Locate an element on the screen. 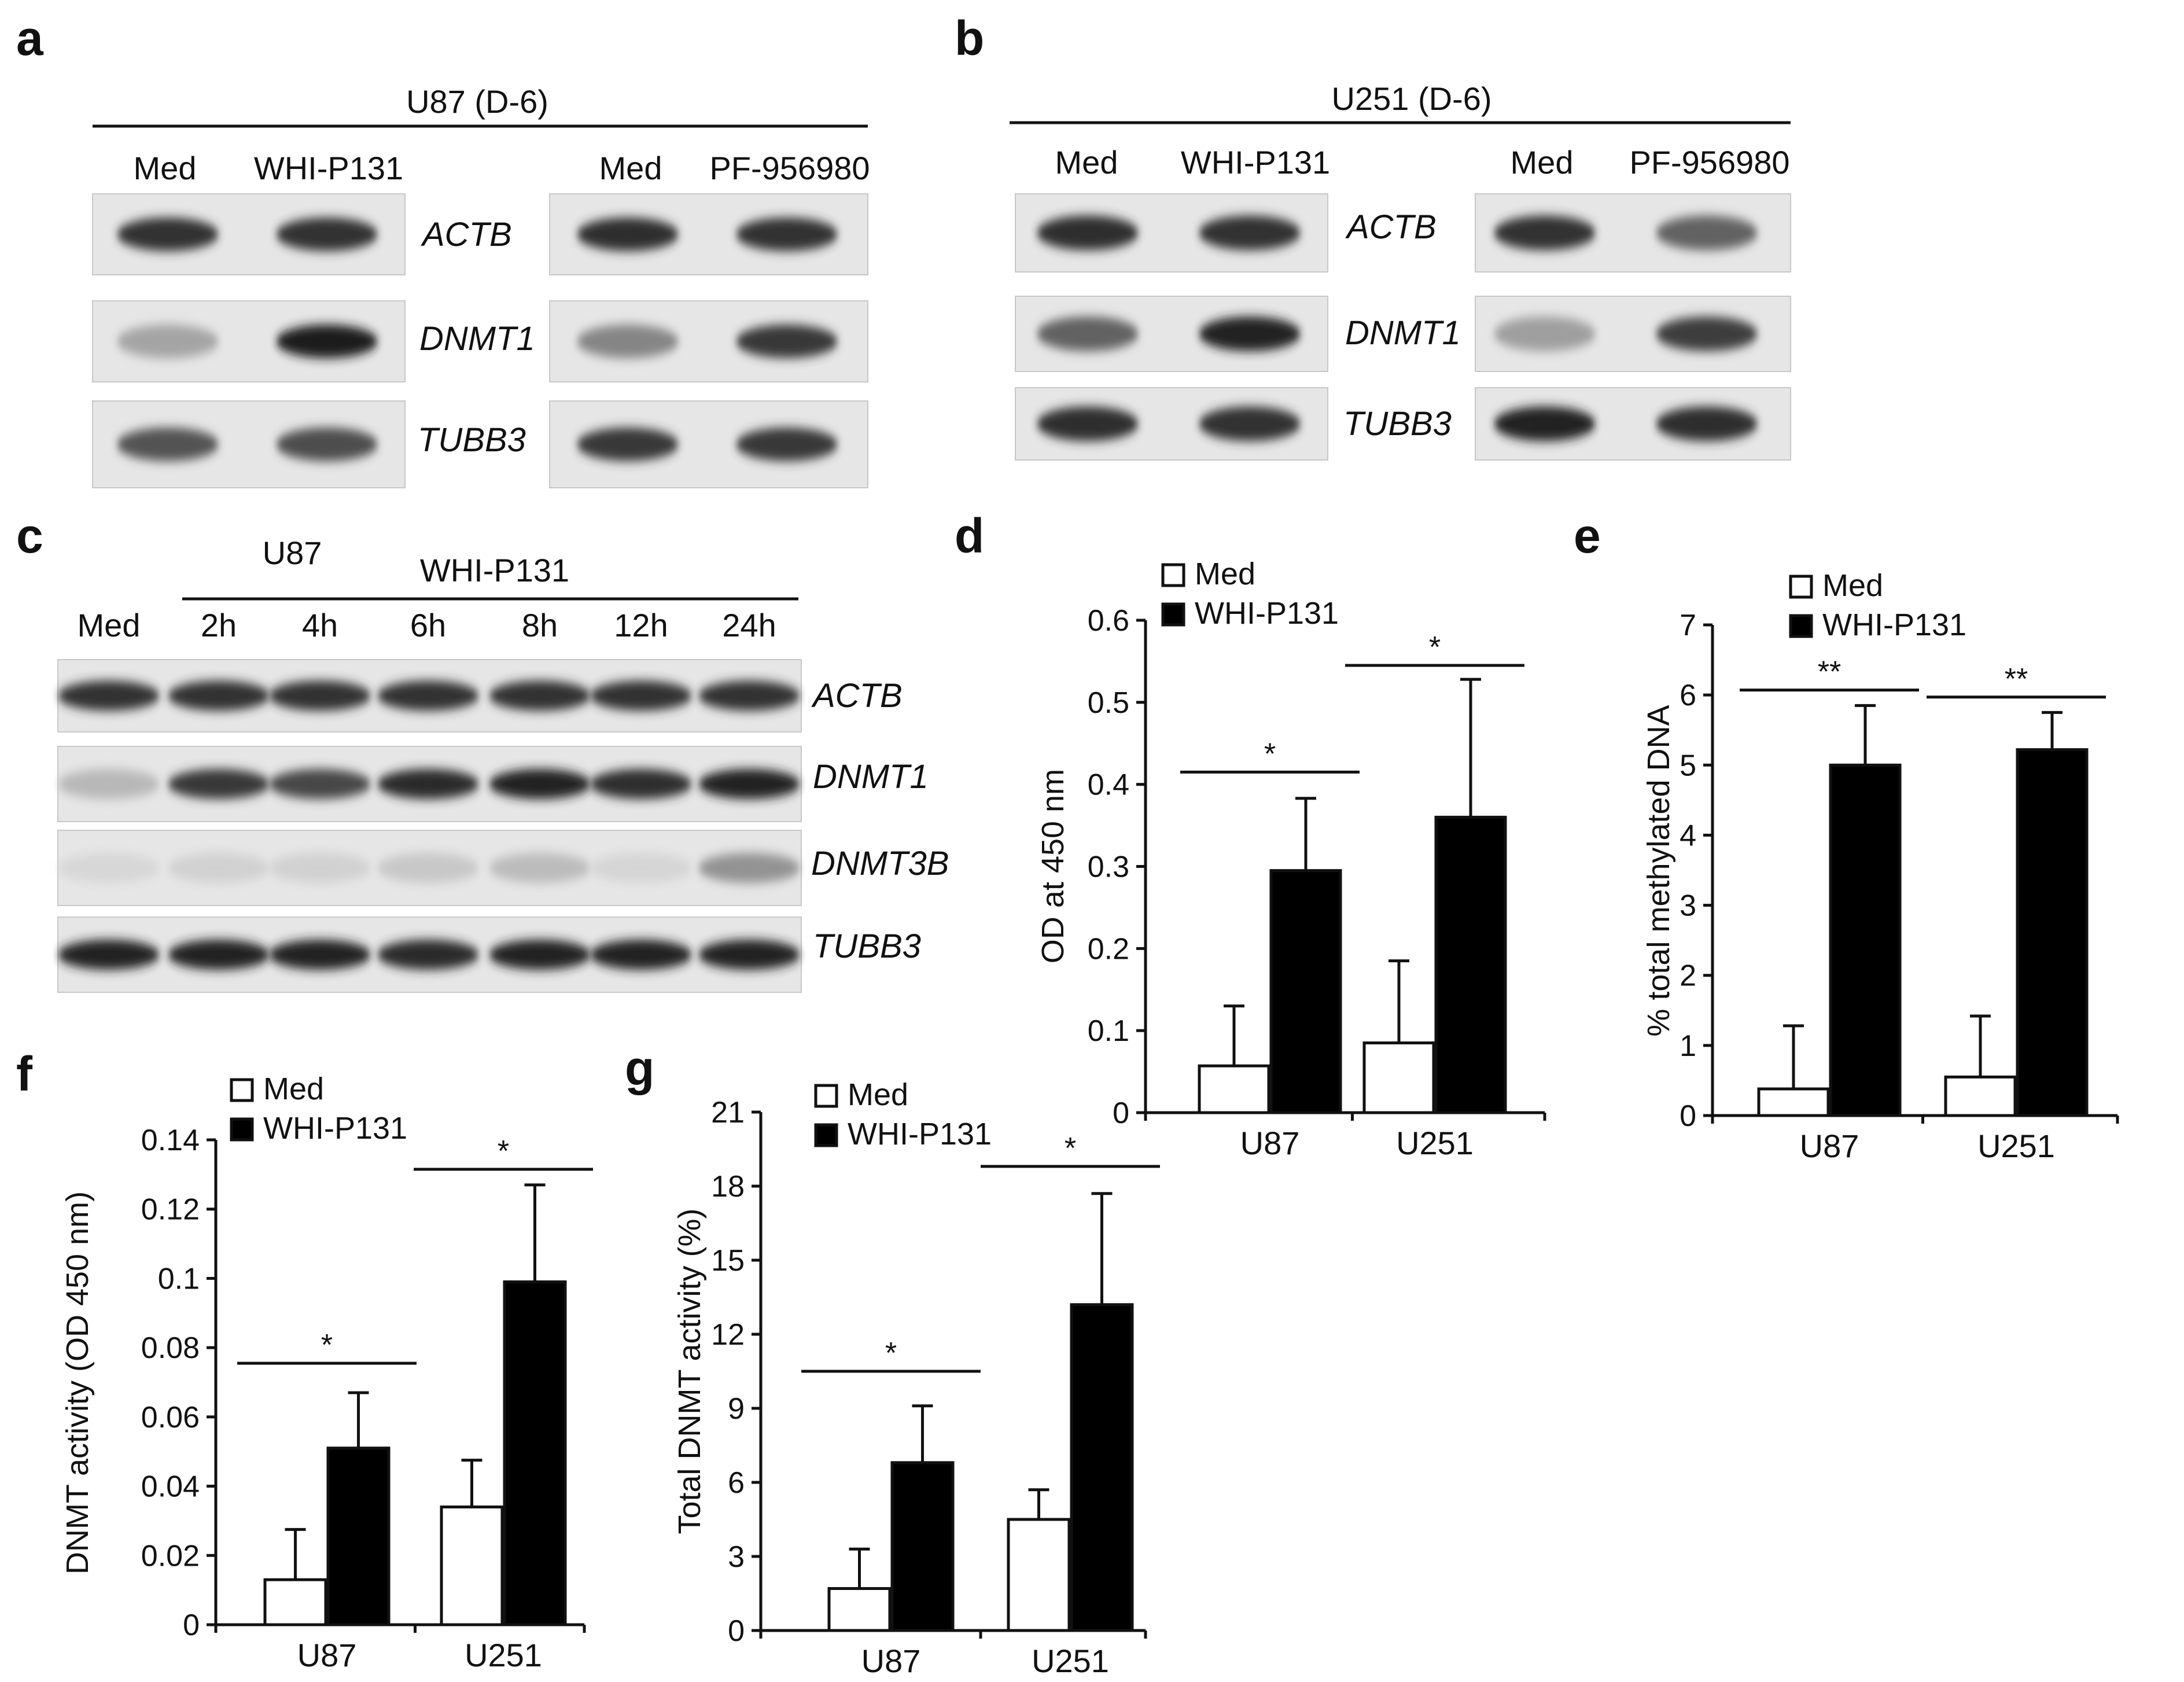 The height and width of the screenshot is (1682, 2184). panel-g-y-axis-label: Total DNMT activity (%) is located at coordinates (690, 1371).